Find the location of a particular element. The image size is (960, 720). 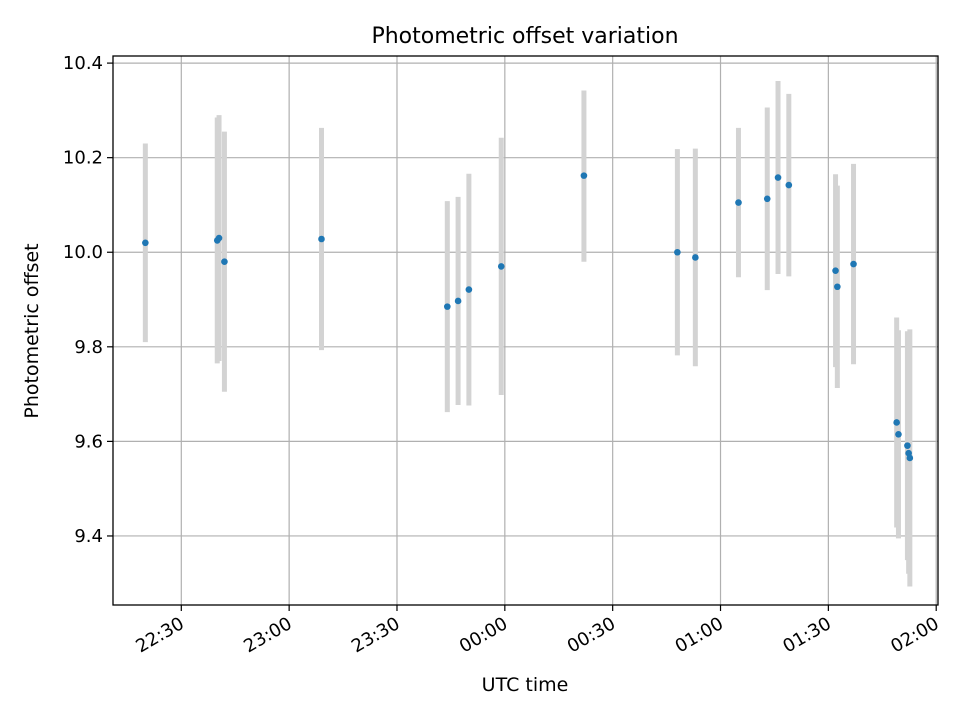

y-axis-ticks: 9.4 9.6 9.8 10.0 10.2 10.4 is located at coordinates (88, 300).